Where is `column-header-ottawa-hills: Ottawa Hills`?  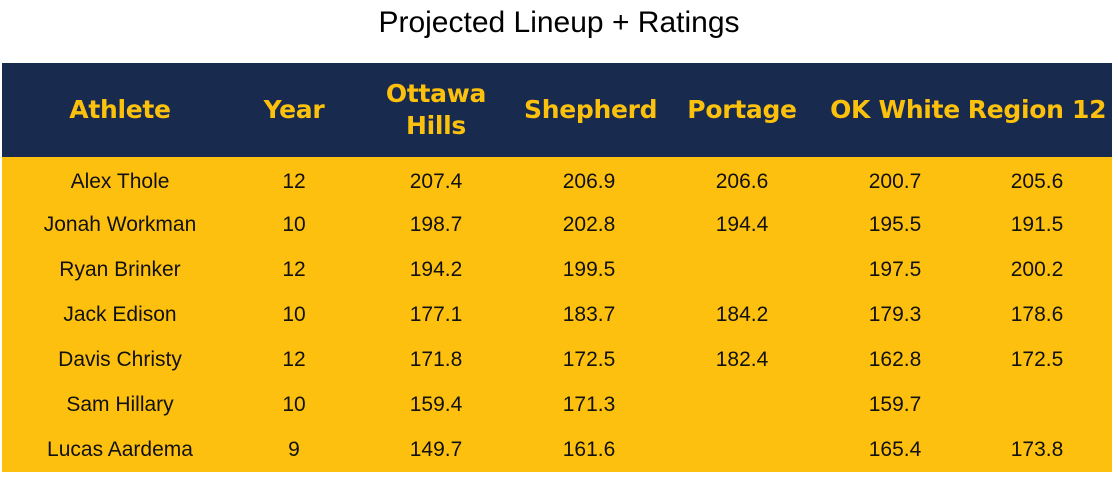
column-header-ottawa-hills: Ottawa Hills is located at coordinates (436, 109).